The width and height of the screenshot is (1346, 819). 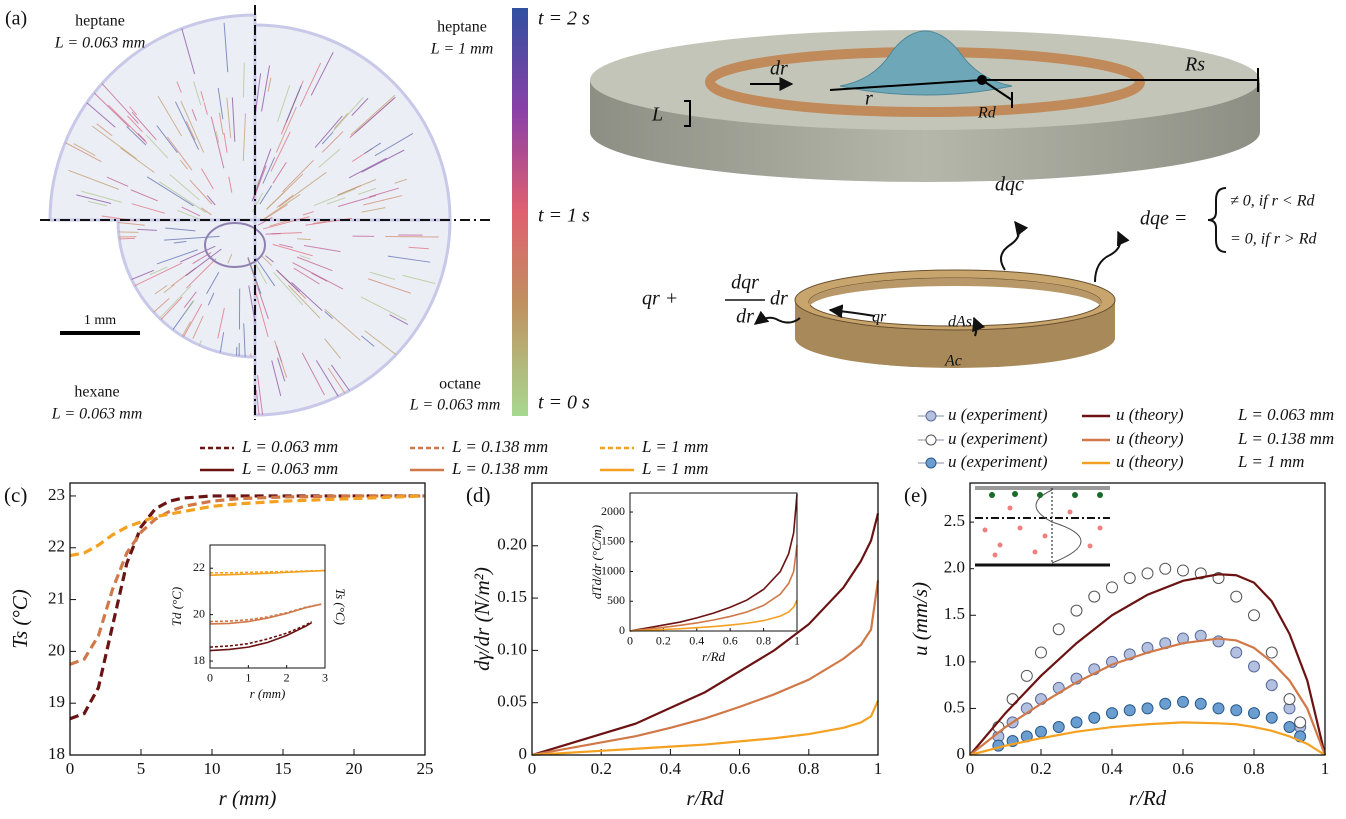 What do you see at coordinates (325, 678) in the screenshot?
I see `x-tick-label: 3` at bounding box center [325, 678].